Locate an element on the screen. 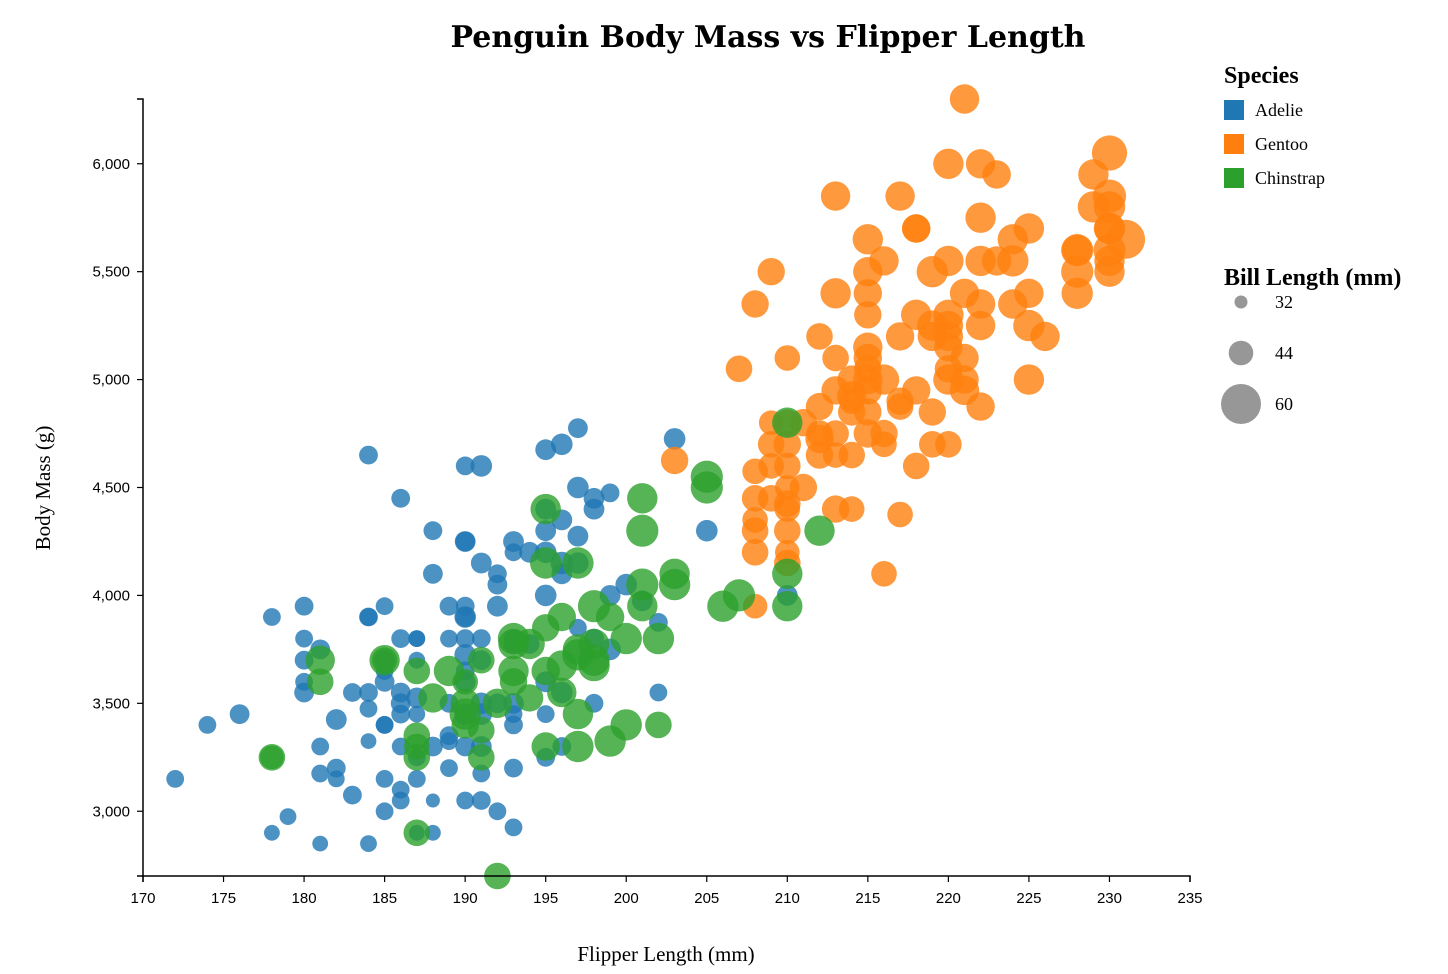  x-axis-line is located at coordinates (666, 878).